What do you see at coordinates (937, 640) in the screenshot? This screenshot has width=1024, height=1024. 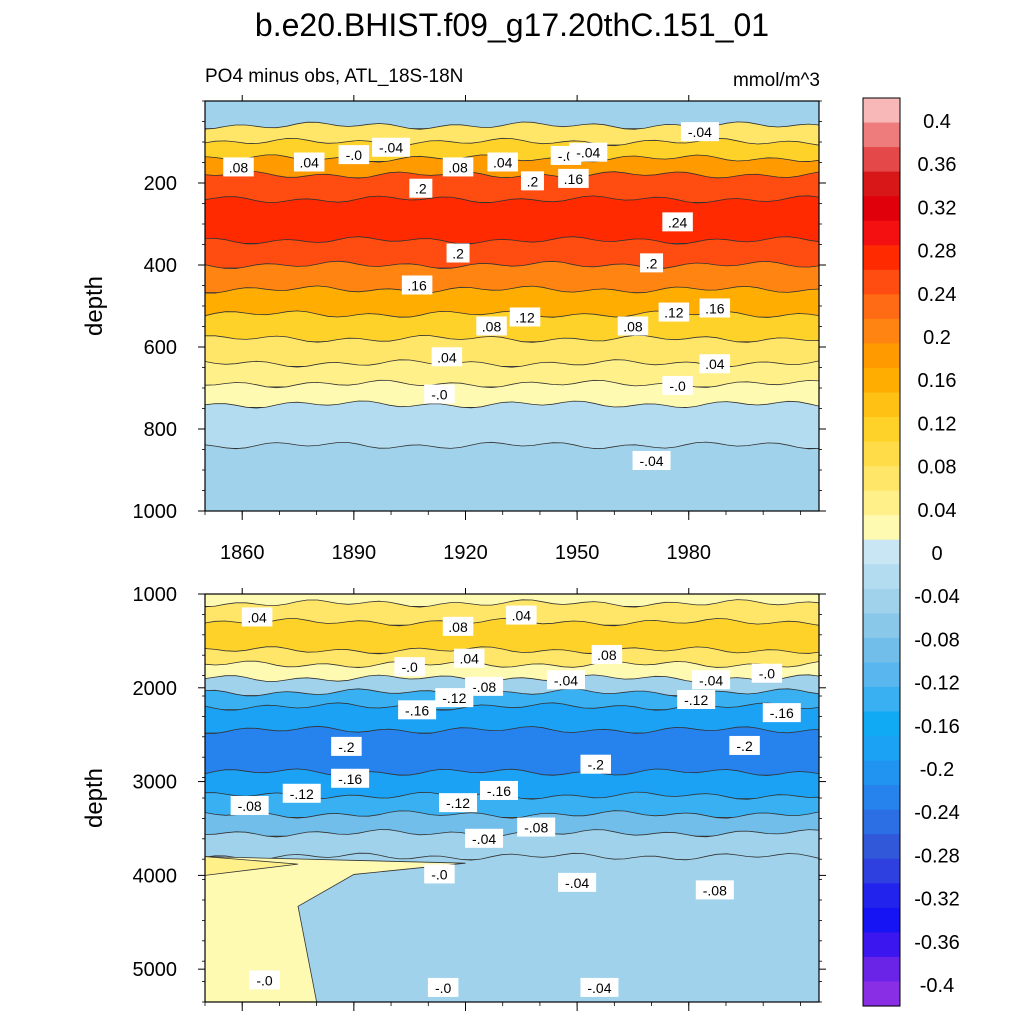 I see `colorbar-label: -0.08` at bounding box center [937, 640].